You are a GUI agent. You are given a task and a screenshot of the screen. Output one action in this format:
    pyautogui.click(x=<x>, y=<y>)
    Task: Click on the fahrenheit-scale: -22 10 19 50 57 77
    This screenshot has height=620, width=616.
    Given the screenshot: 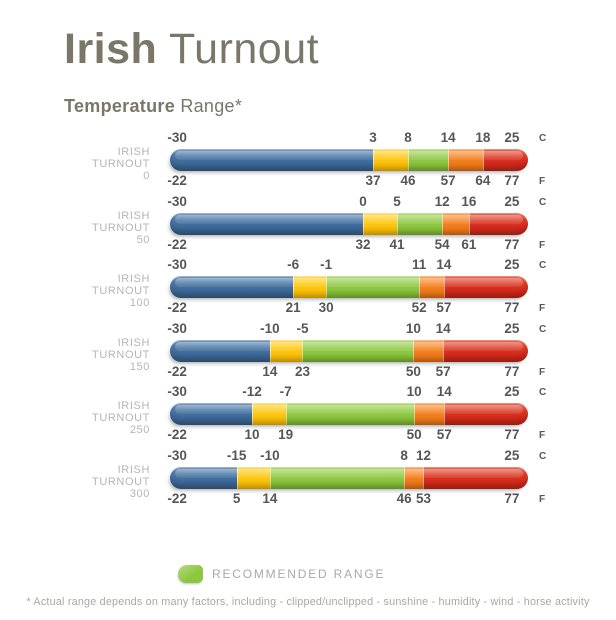 What is the action you would take?
    pyautogui.click(x=347, y=435)
    